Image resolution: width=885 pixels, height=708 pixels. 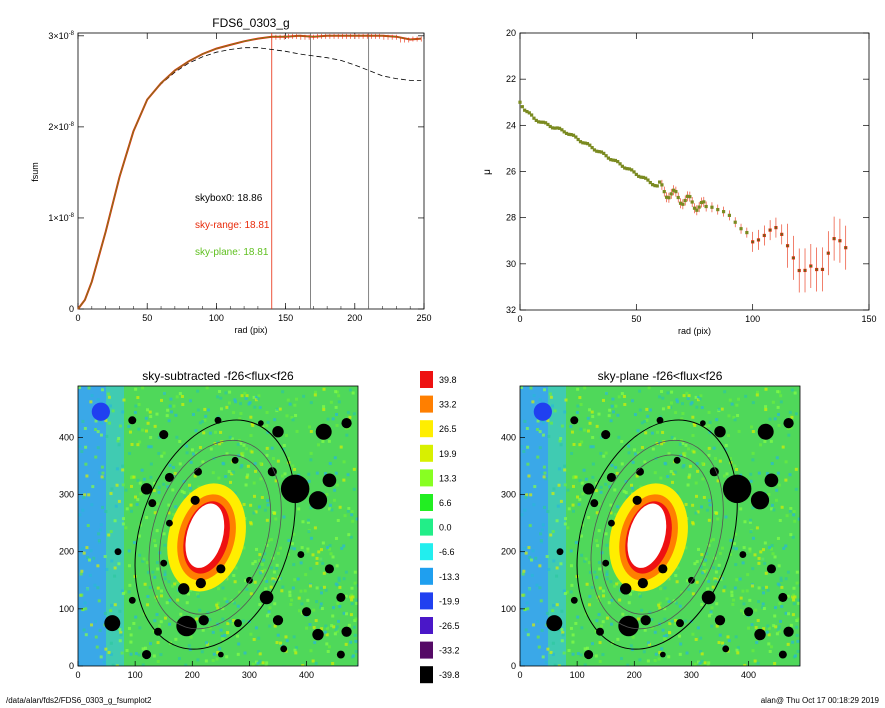 I want to click on mu-ytick-label: 28, so click(x=511, y=218).